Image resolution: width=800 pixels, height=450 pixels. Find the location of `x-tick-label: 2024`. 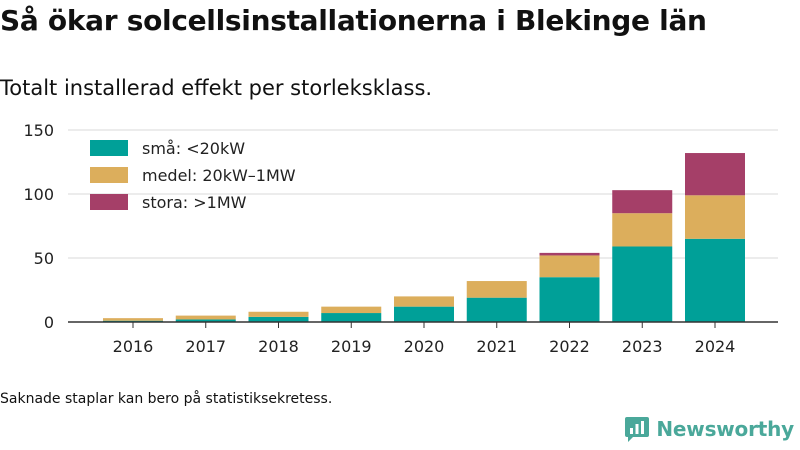

x-tick-label: 2024 is located at coordinates (715, 346).